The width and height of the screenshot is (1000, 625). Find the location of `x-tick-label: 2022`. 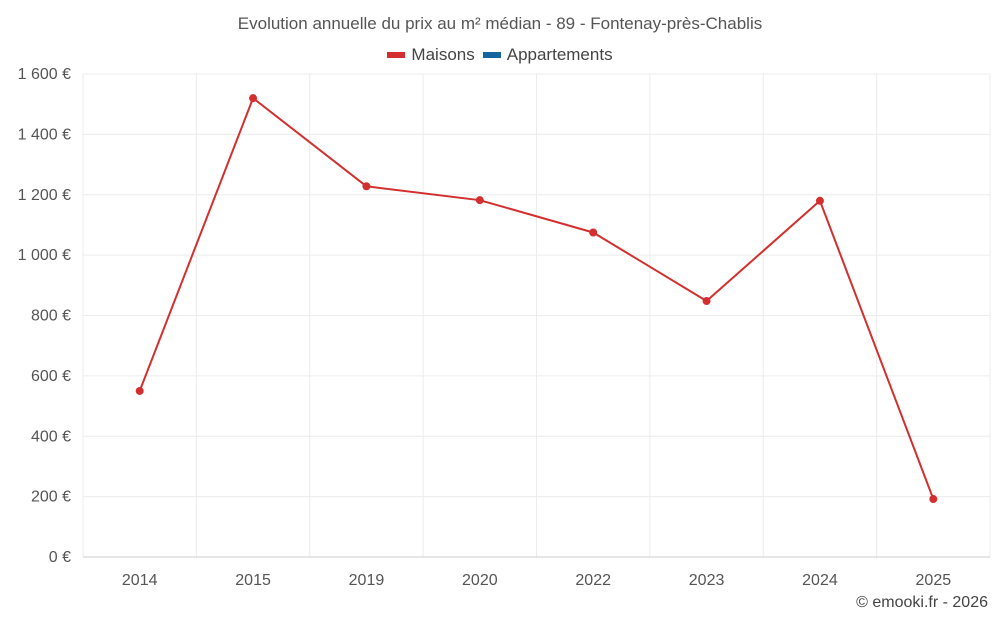

x-tick-label: 2022 is located at coordinates (593, 580).